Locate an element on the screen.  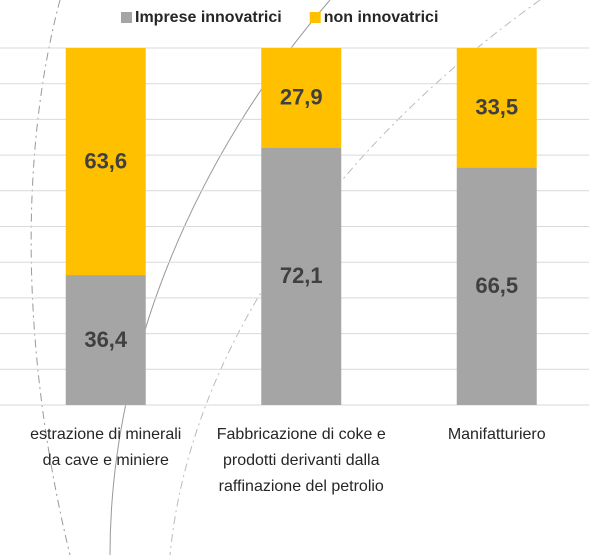
legend-label: non innovatrici is located at coordinates (381, 17).